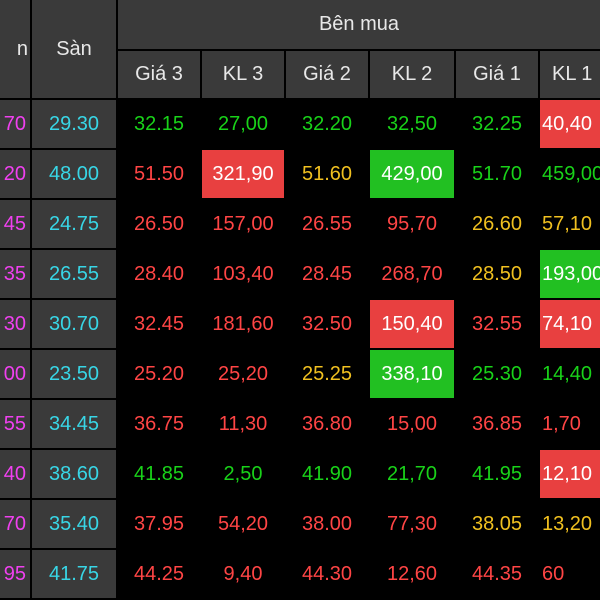 Image resolution: width=600 pixels, height=600 pixels. What do you see at coordinates (74, 474) in the screenshot?
I see `floor-price-cell: 38.60` at bounding box center [74, 474].